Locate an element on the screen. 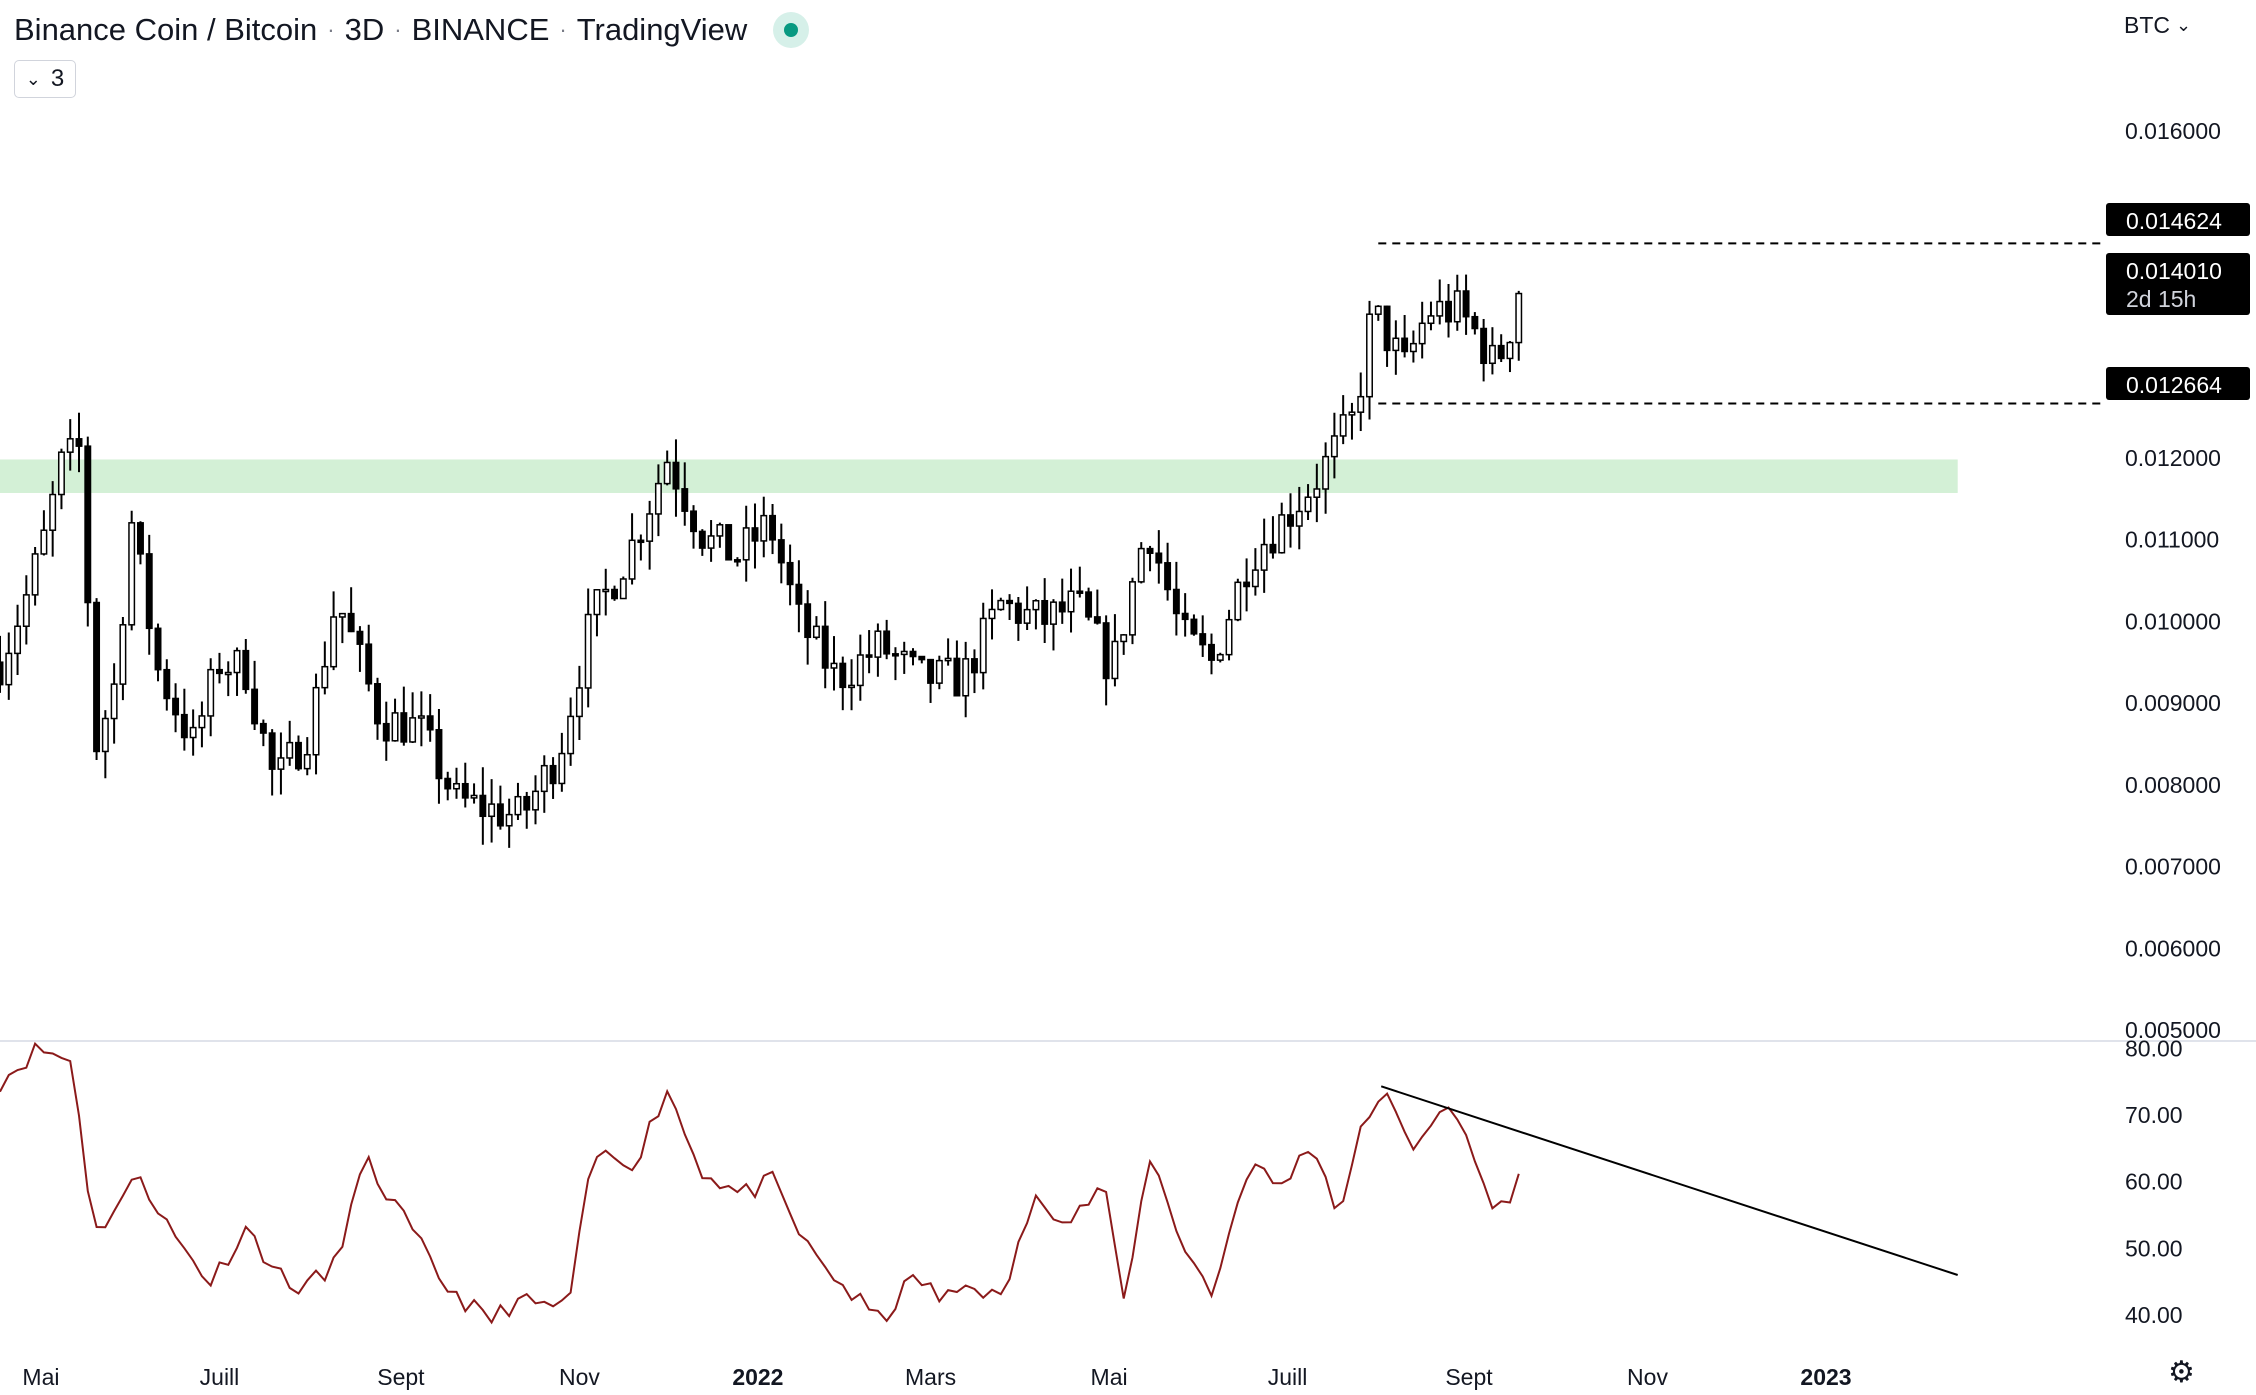 This screenshot has width=2256, height=1395. low-price-tag-bg is located at coordinates (2178, 383).